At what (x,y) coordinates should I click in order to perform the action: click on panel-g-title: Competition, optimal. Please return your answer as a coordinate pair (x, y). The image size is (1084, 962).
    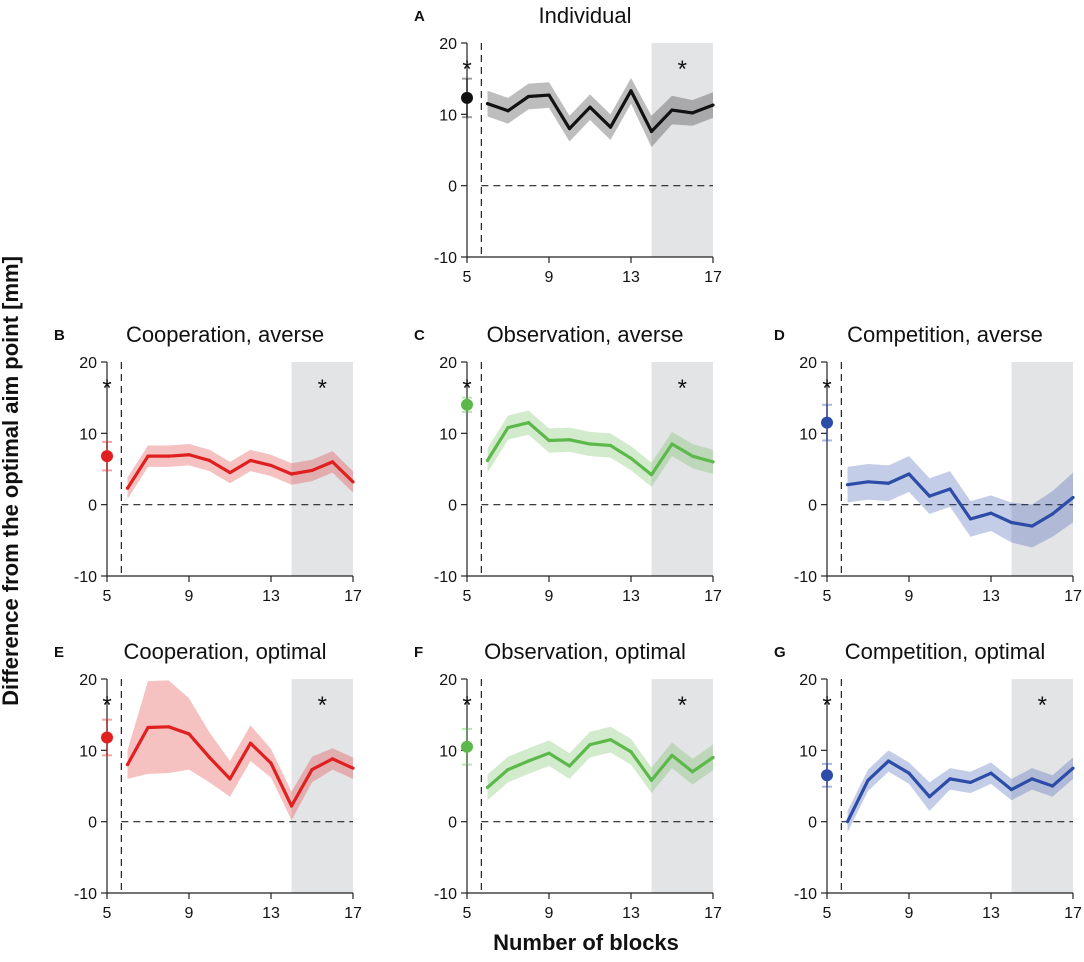
    Looking at the image, I should click on (945, 651).